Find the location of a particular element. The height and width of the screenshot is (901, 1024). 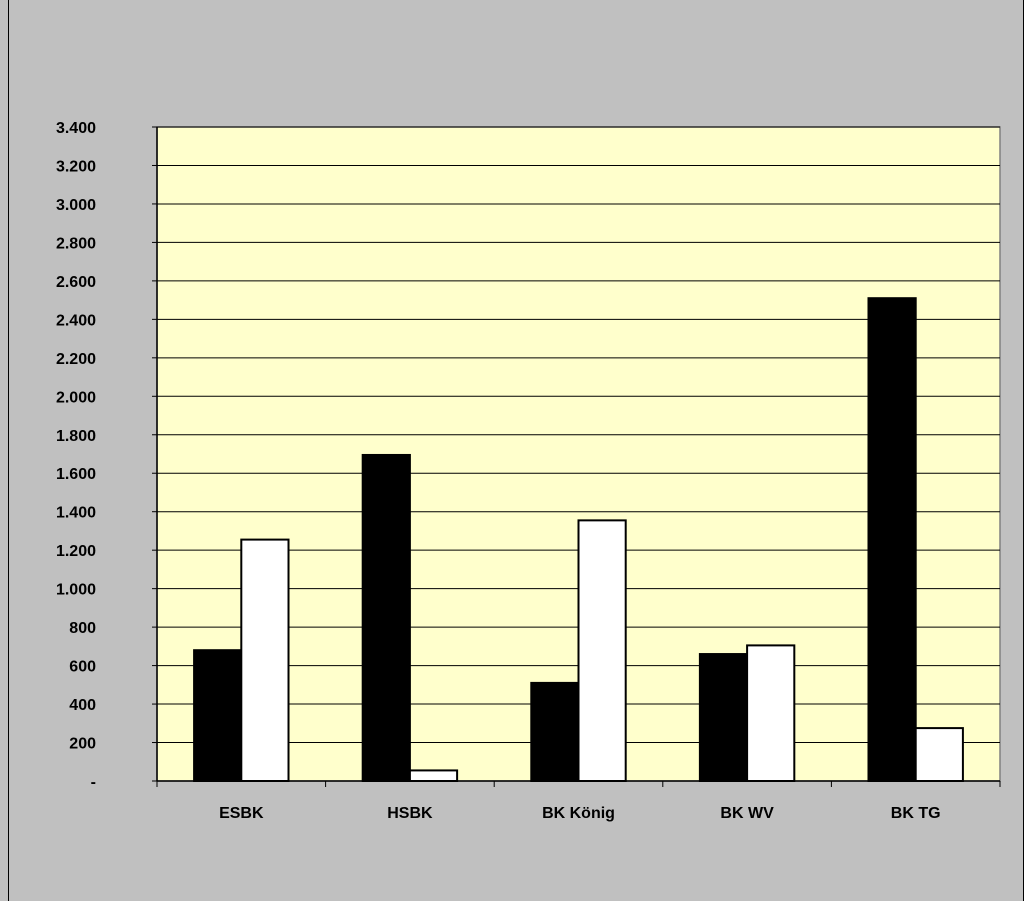

y-tick-label: 2.200 is located at coordinates (76, 359).